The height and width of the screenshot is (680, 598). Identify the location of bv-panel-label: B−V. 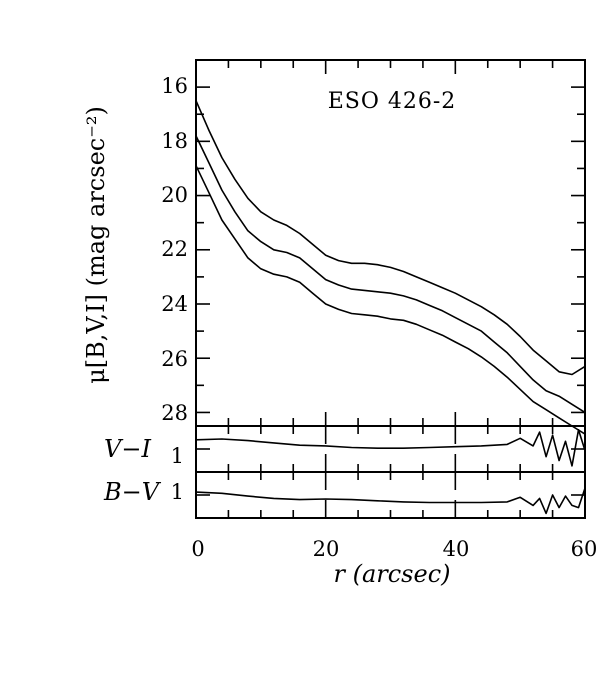
(132, 492).